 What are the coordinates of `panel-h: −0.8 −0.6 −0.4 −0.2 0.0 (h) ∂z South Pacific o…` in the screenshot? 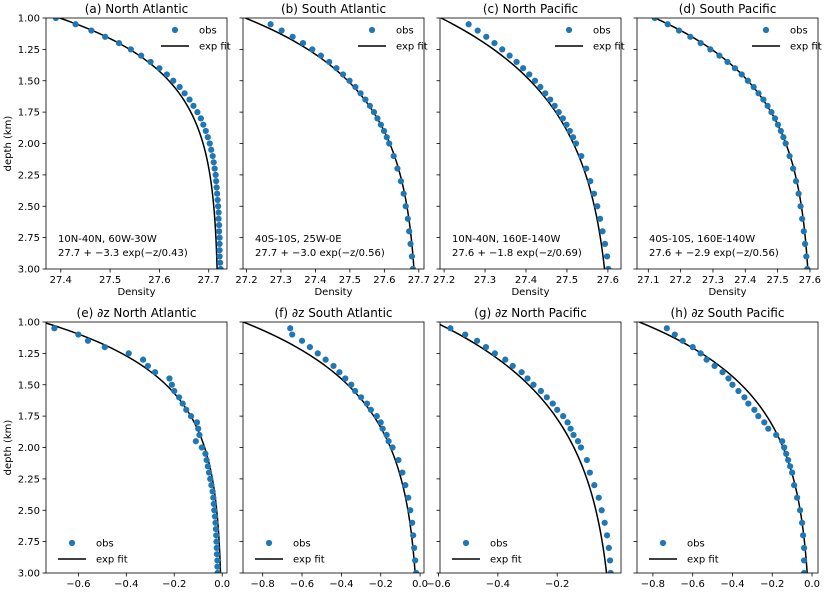 It's located at (726, 448).